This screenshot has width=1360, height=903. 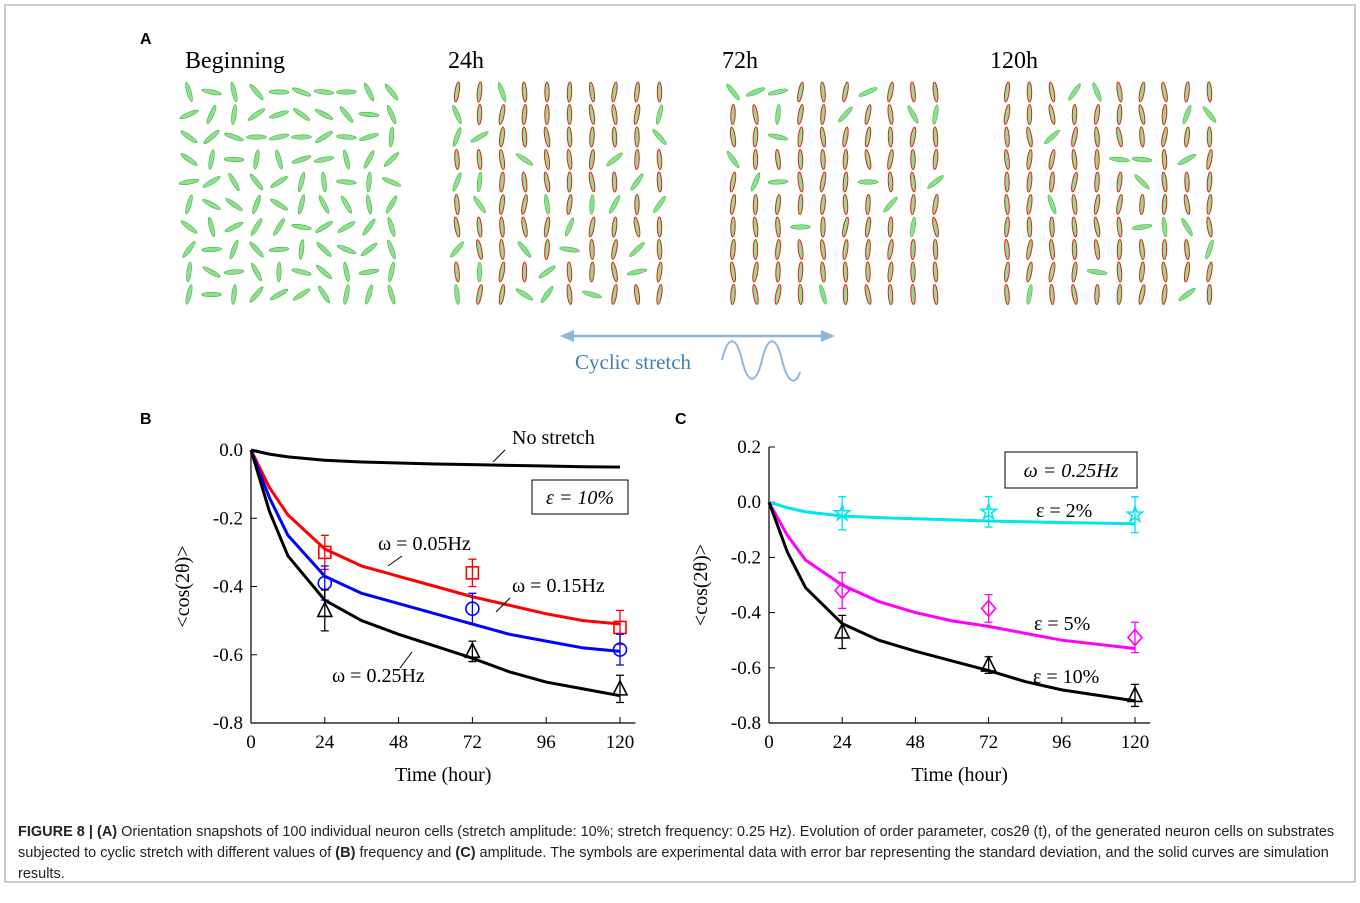 What do you see at coordinates (405, 853) in the screenshot?
I see `caption-text: frequency and` at bounding box center [405, 853].